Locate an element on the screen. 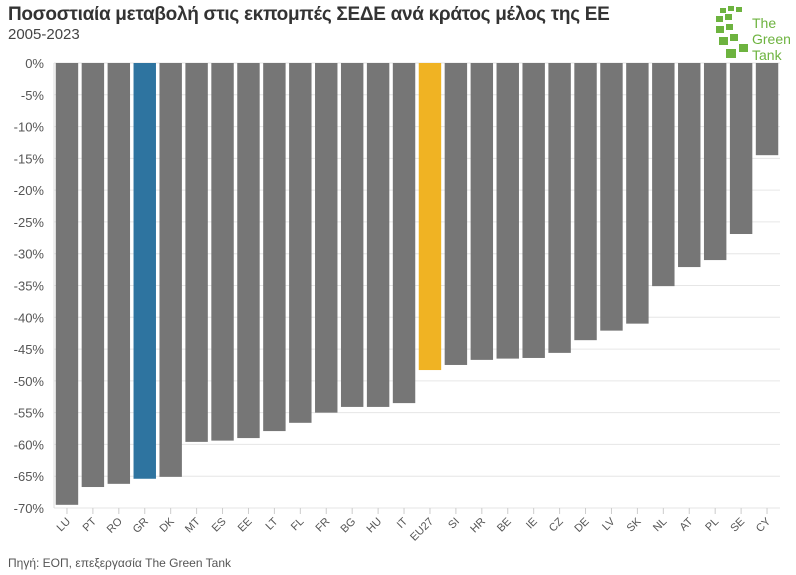 Image resolution: width=796 pixels, height=575 pixels. bar-eu27 is located at coordinates (430, 217).